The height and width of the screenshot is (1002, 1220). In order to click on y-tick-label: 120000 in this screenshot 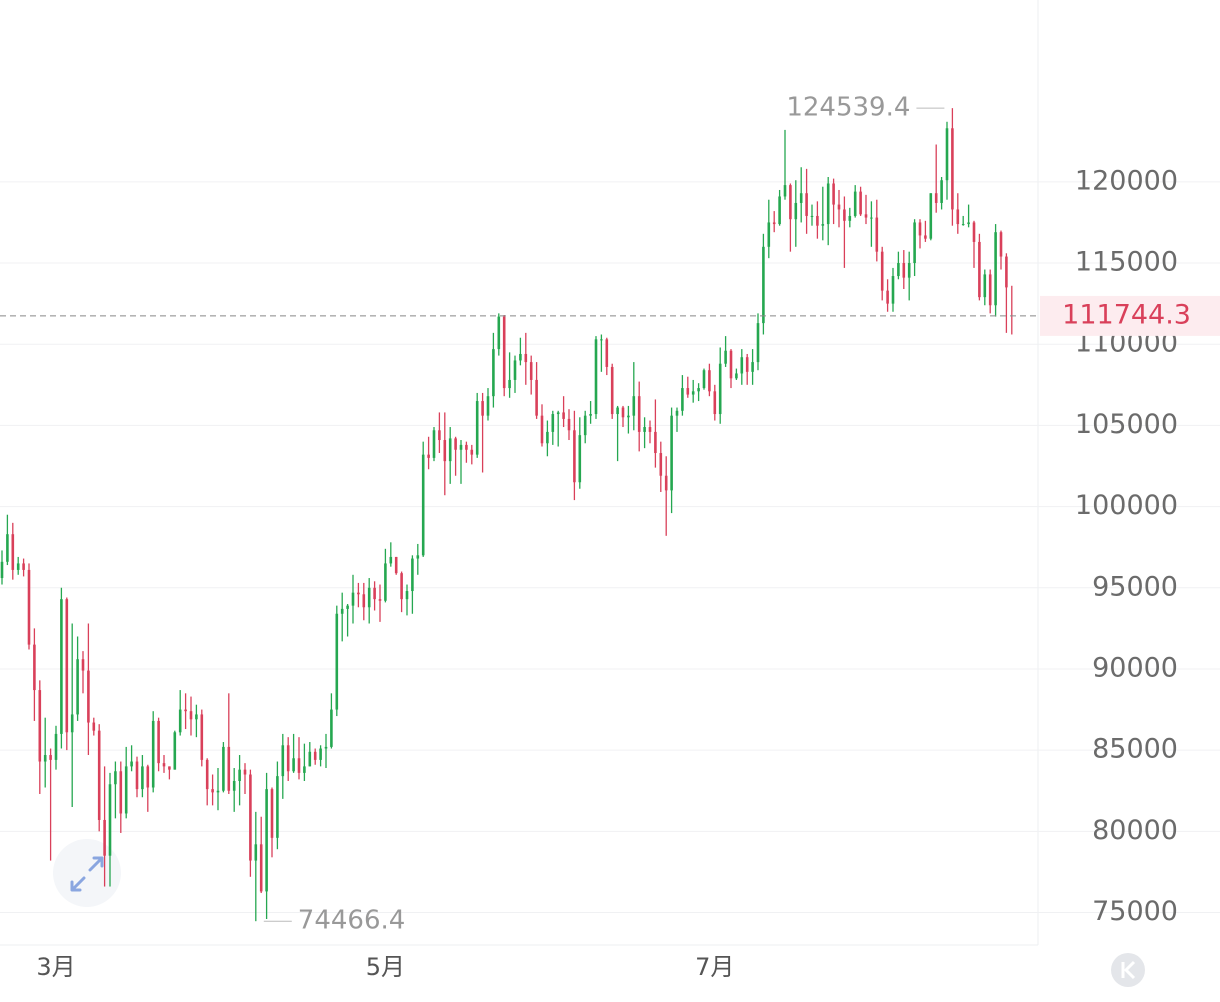, I will do `click(1126, 180)`.